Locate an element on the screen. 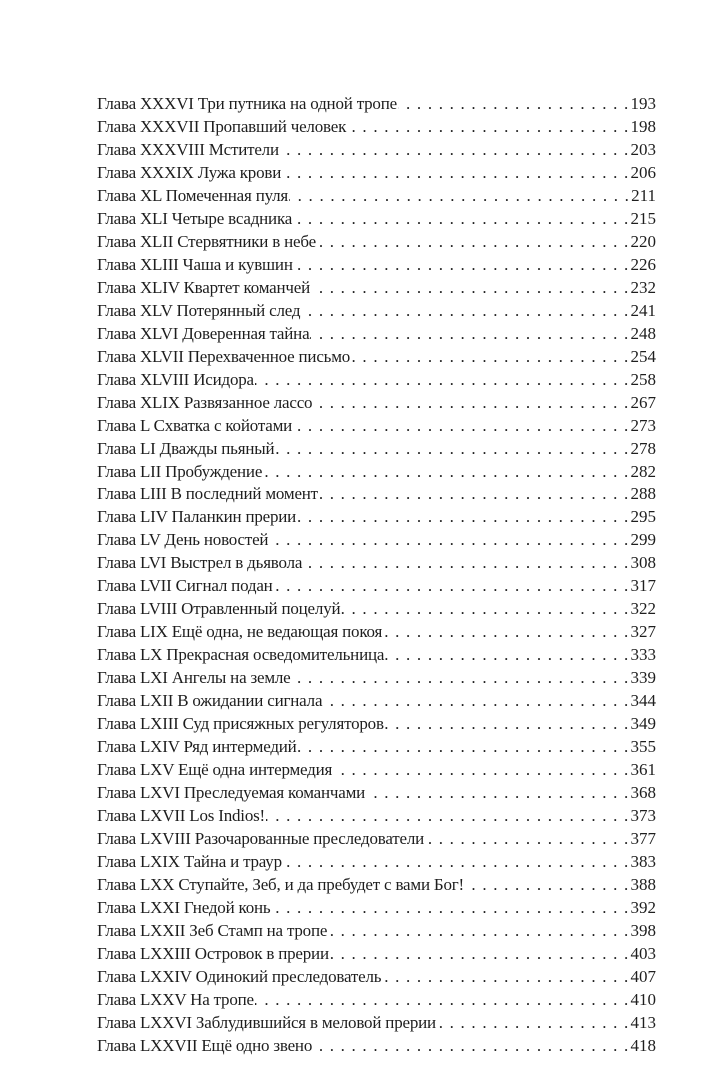 The image size is (721, 1071). toc-entry: Глава LXIX Тайна и траур.383 is located at coordinates (376, 862).